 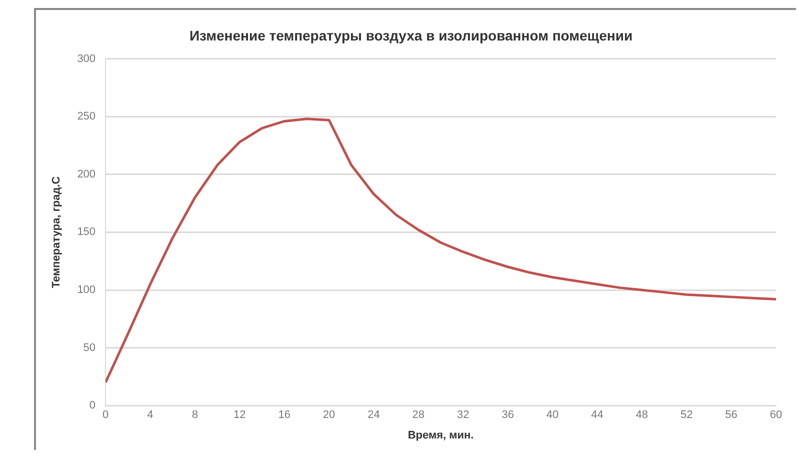 I want to click on x-tick-label: 52, so click(x=686, y=415).